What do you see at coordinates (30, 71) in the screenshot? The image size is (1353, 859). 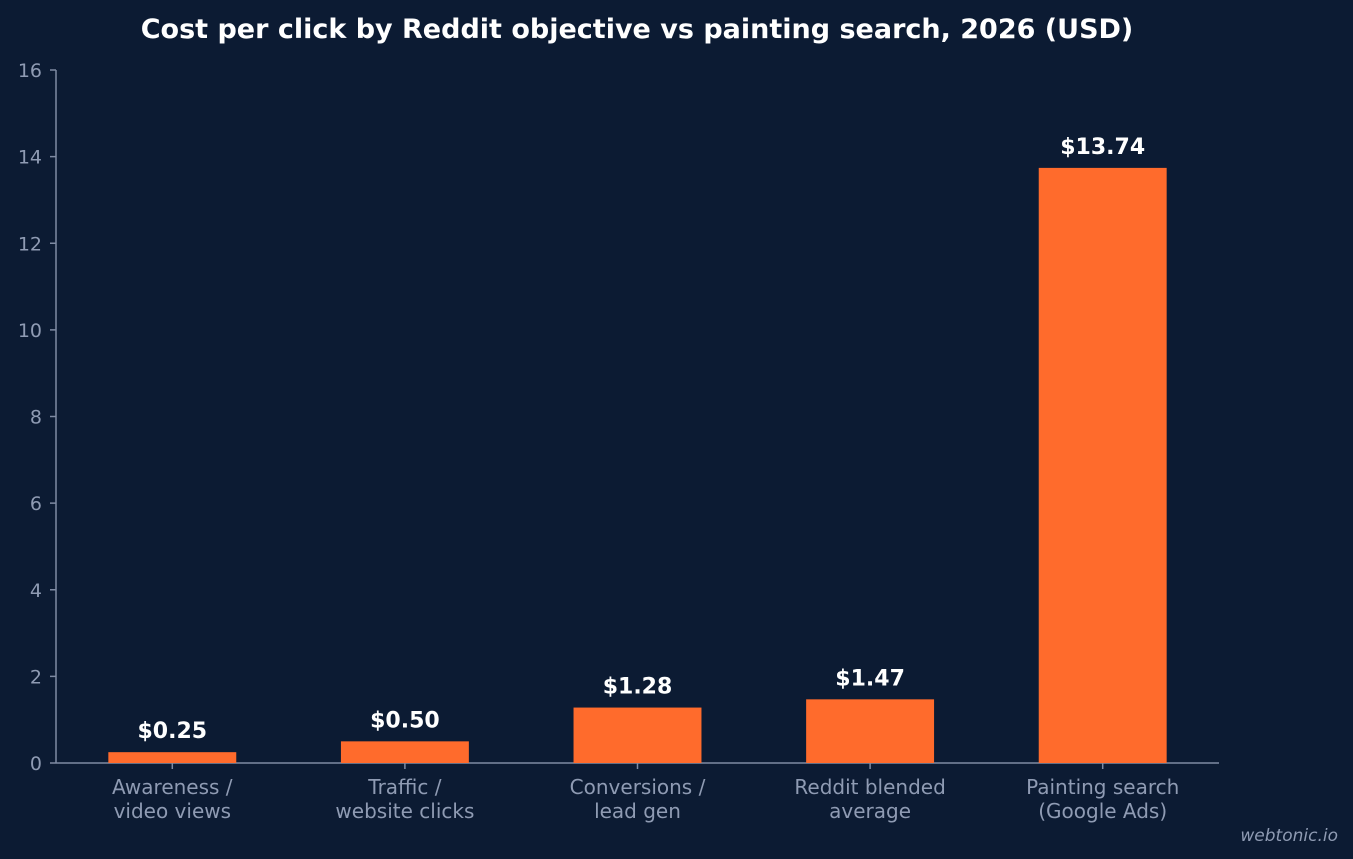 I see `y-tick-label: 16` at bounding box center [30, 71].